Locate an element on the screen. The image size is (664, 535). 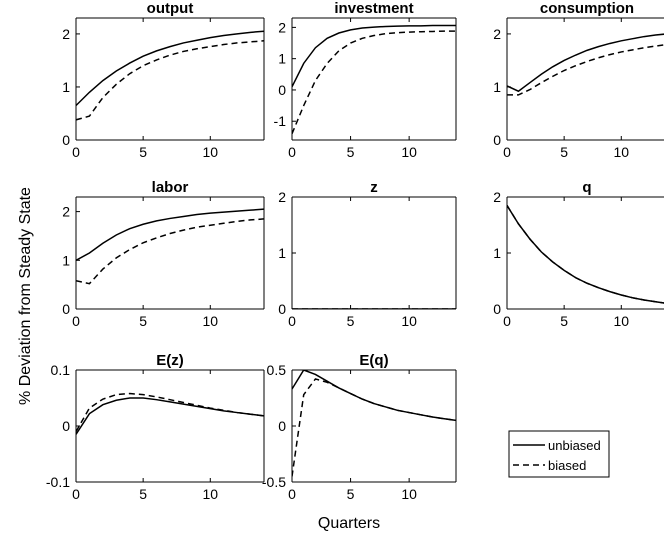
figure-xlabel: Quarters is located at coordinates (349, 523).